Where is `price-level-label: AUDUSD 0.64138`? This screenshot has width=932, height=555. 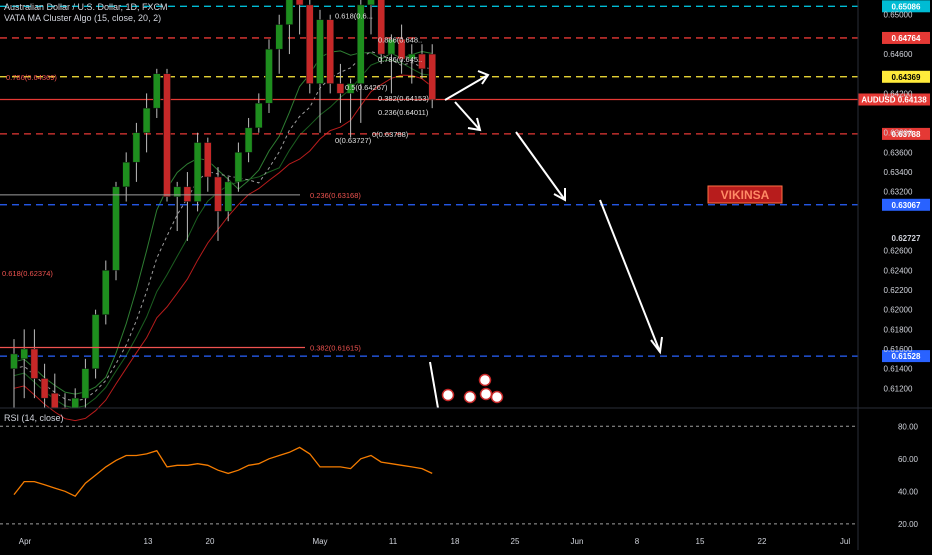
price-level-label: AUDUSD 0.64138 is located at coordinates (894, 99).